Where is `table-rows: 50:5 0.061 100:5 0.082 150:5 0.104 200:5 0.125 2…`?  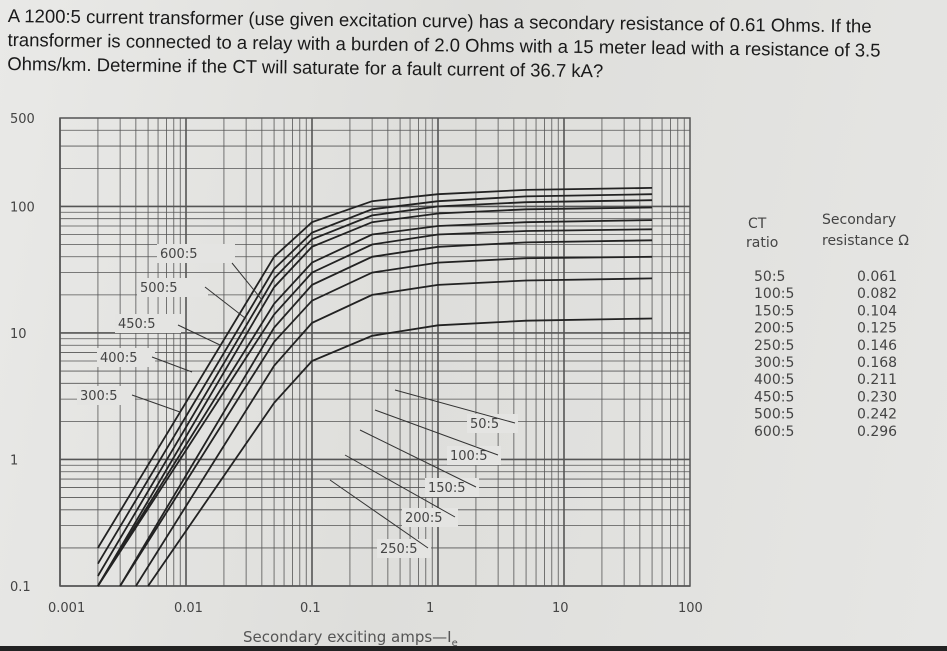 table-rows: 50:5 0.061 100:5 0.082 150:5 0.104 200:5 0.125 2… is located at coordinates (825, 354).